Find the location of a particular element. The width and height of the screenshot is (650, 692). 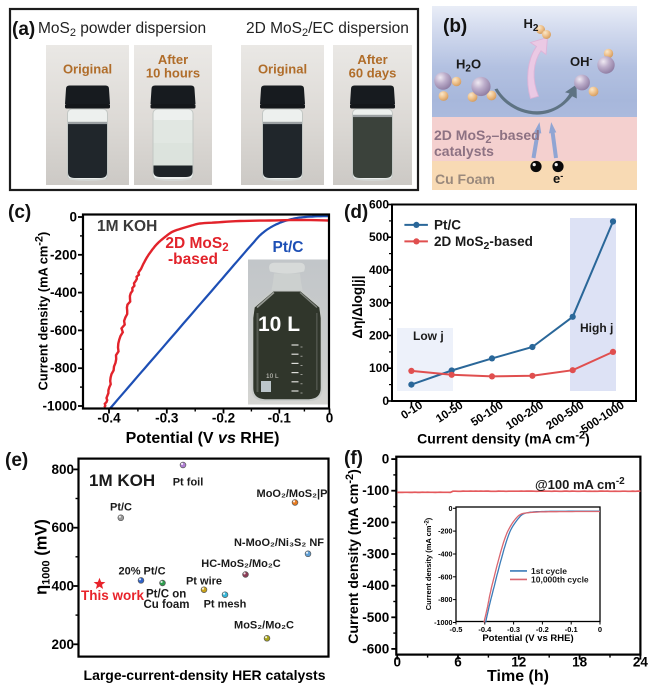

svg-text: e- is located at coordinates (558, 178).